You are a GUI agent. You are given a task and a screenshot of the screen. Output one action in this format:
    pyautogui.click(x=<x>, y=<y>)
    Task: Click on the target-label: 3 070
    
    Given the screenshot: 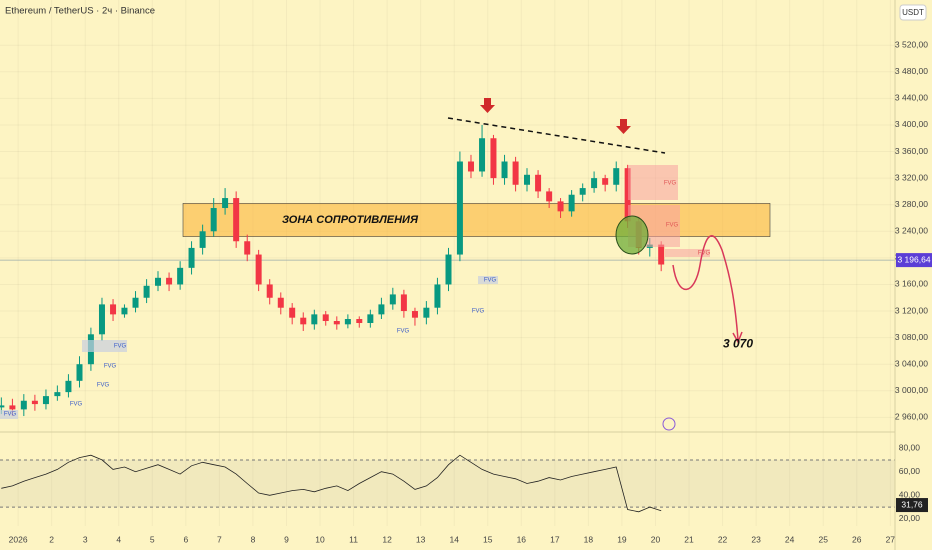 What is the action you would take?
    pyautogui.click(x=738, y=343)
    